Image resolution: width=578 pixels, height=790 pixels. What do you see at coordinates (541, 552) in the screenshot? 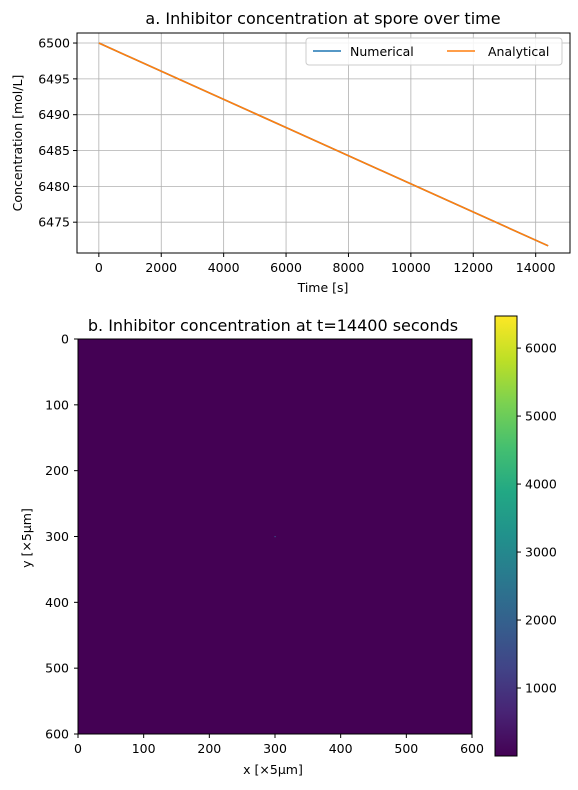
I see `colorbar-tick-label: 3000` at bounding box center [541, 552].